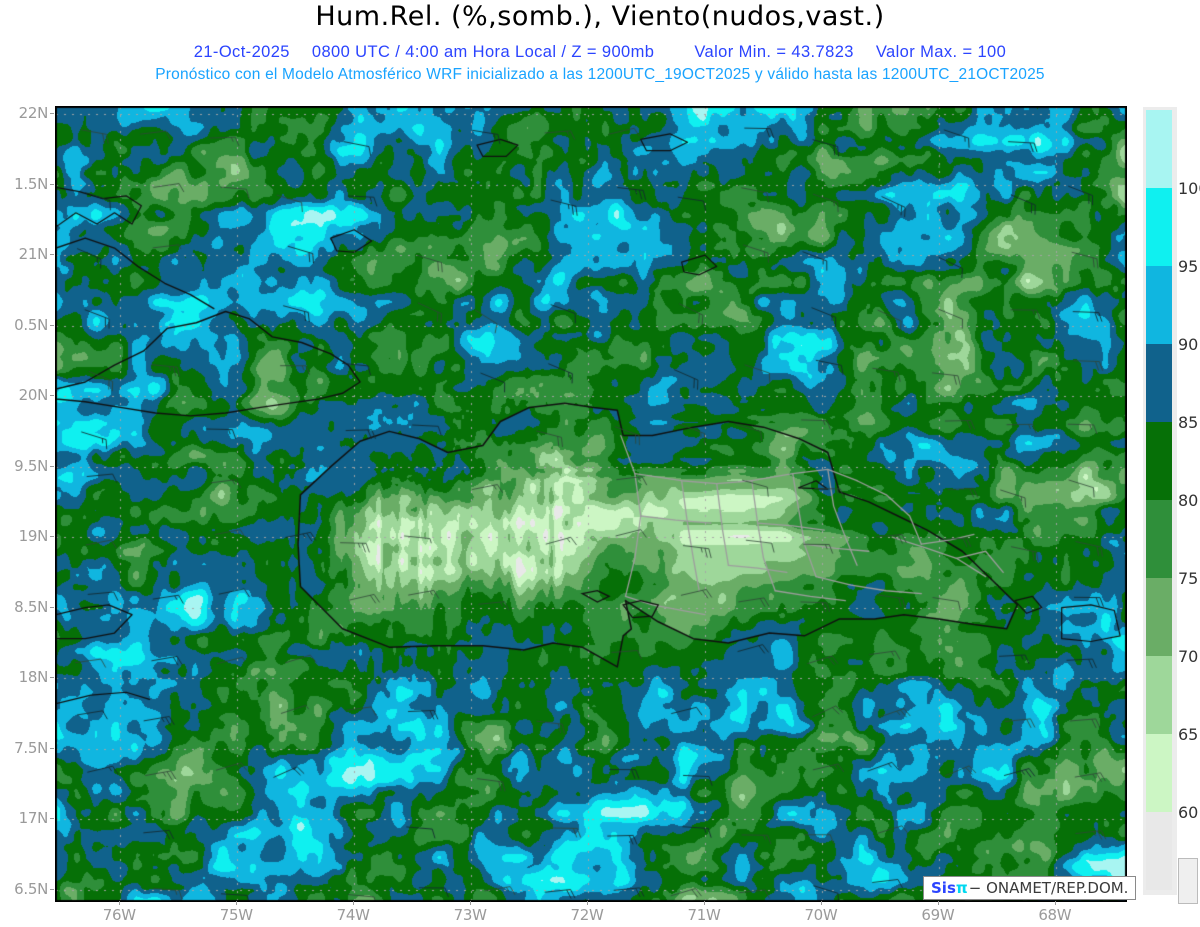  Describe the element at coordinates (613, 52) in the screenshot. I see `level-label: Z = 900mb` at that location.